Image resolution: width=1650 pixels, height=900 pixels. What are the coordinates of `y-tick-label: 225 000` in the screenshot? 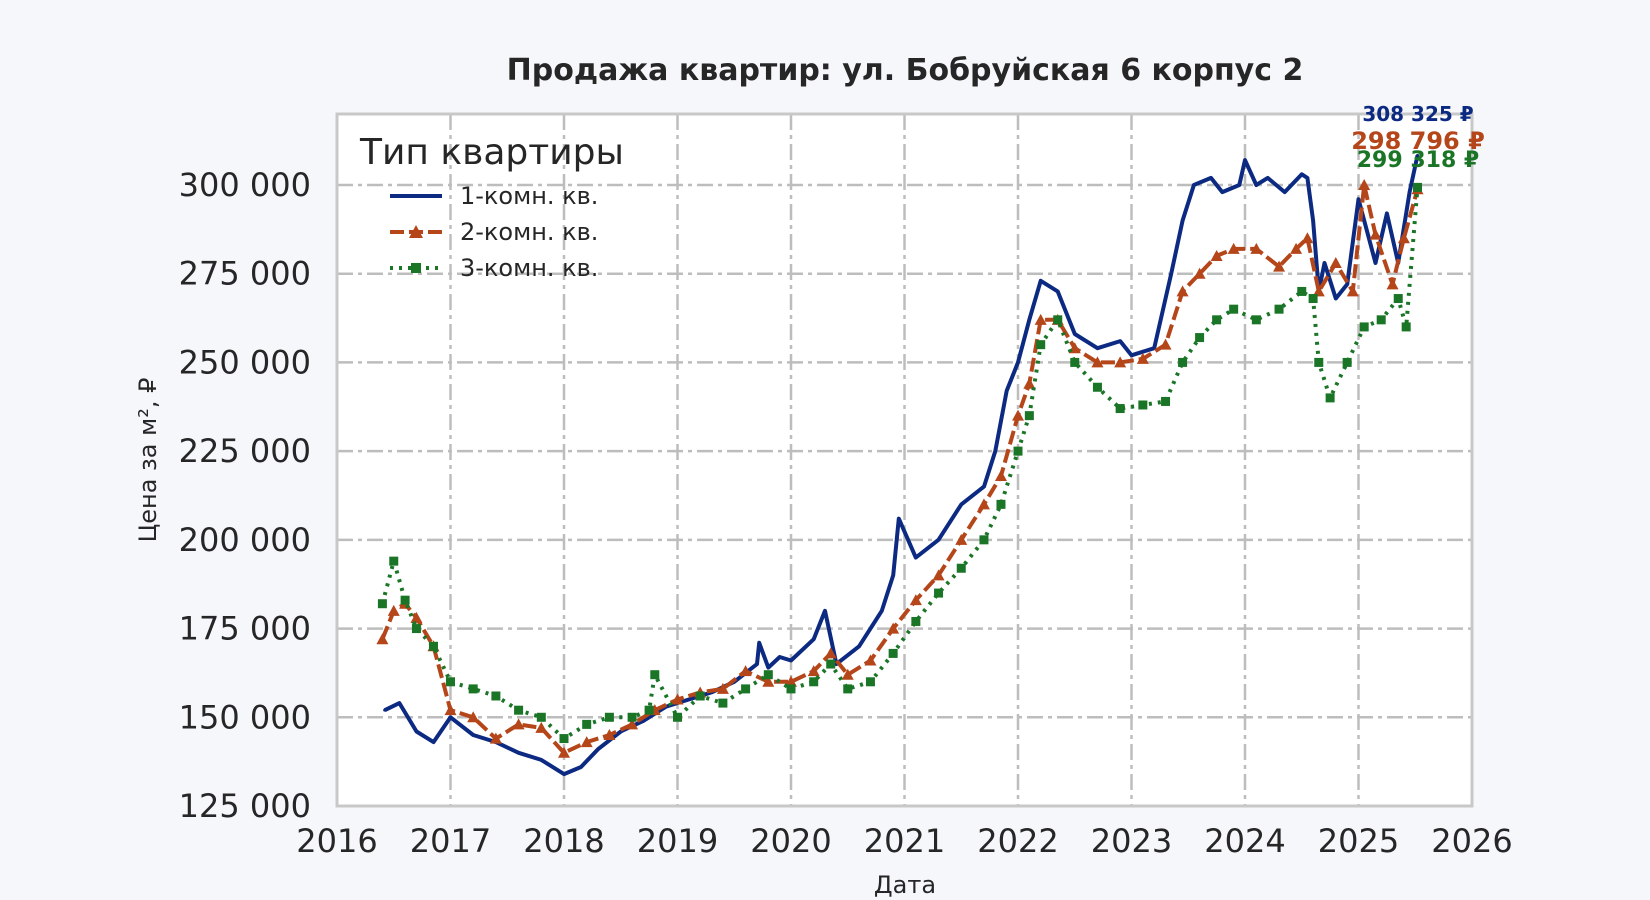 It's located at (245, 451).